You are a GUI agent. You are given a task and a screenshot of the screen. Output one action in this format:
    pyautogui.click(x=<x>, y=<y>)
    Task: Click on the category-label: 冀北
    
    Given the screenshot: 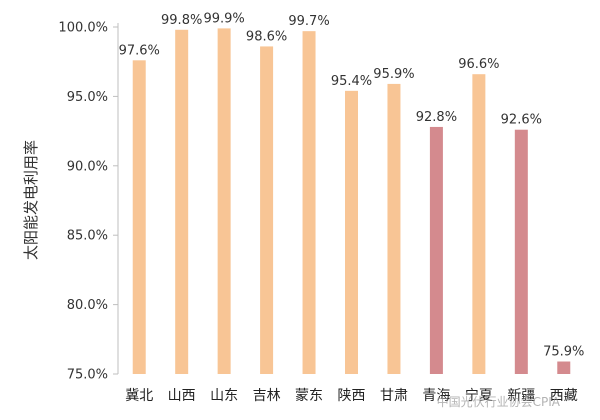 What is the action you would take?
    pyautogui.click(x=139, y=396)
    